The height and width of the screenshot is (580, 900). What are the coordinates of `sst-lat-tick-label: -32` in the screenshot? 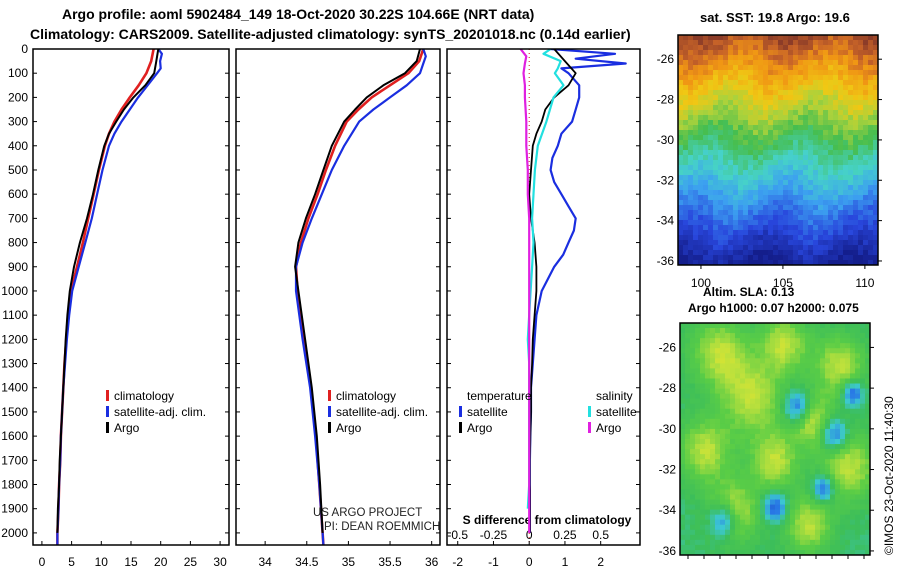 It's located at (666, 180).